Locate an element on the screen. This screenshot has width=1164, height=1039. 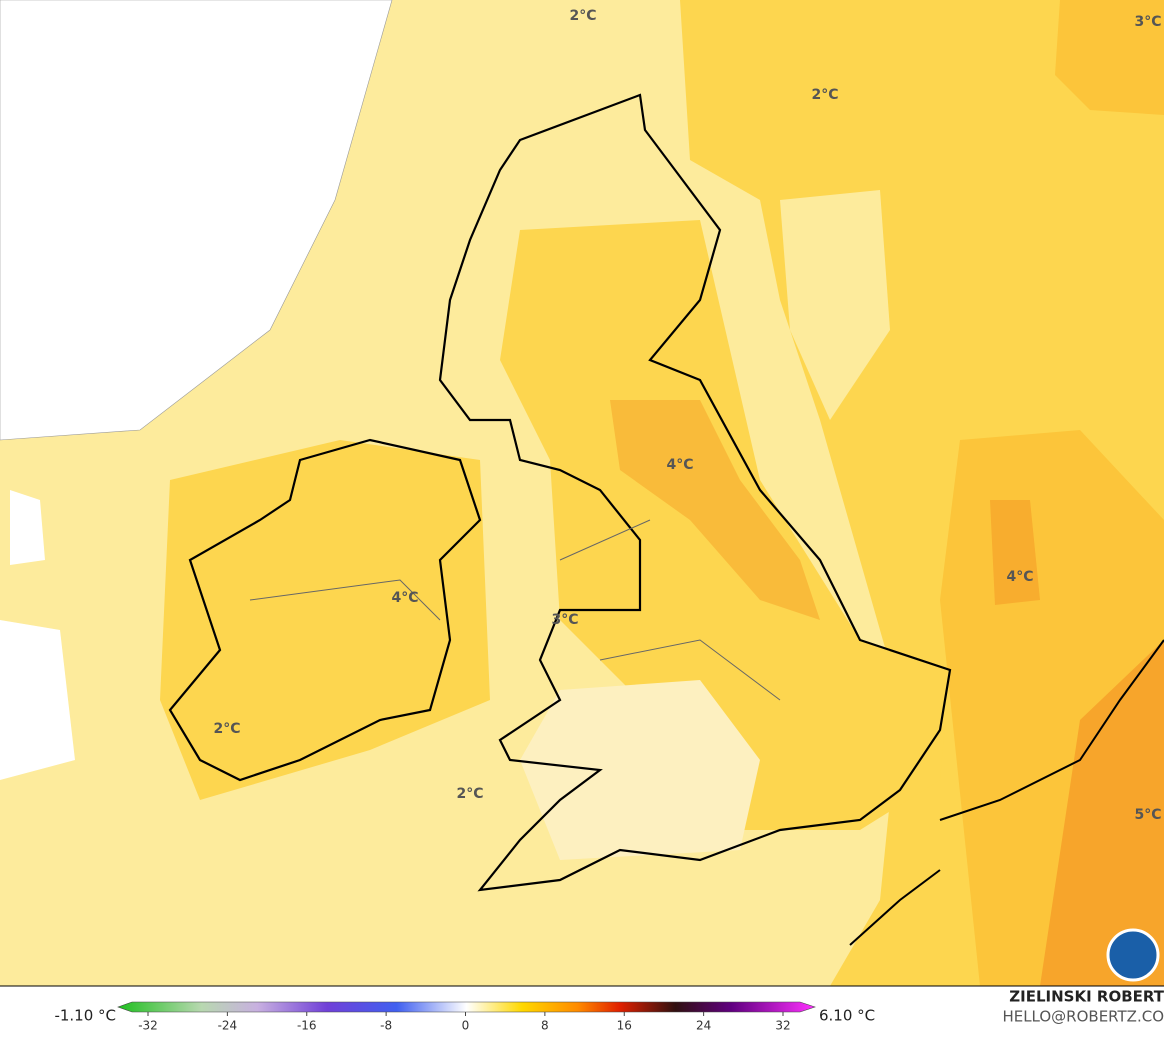
colorbar-tick-label: 24 is located at coordinates (703, 1026).